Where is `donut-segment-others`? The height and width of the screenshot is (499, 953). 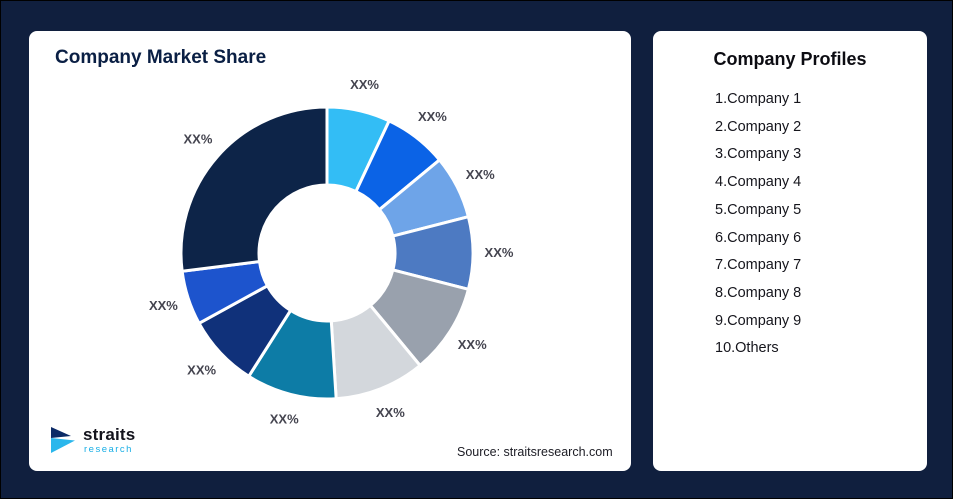 donut-segment-others is located at coordinates (254, 189).